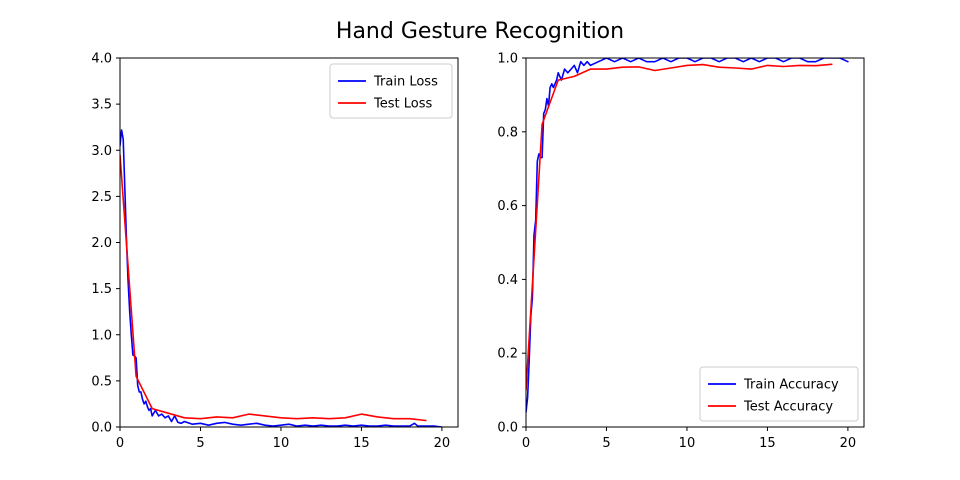 This screenshot has height=480, width=960. I want to click on accuracy-y-tick-label: 0.4, so click(507, 280).